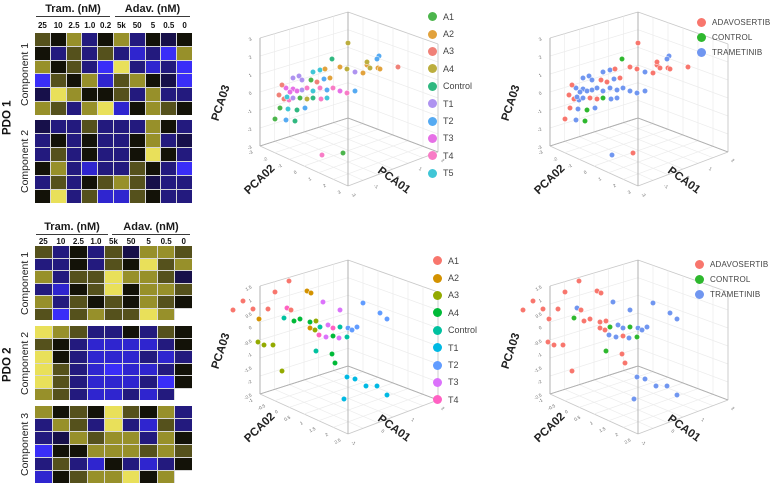 The width and height of the screenshot is (782, 496). I want to click on svg-text: 1, so click(540, 75).